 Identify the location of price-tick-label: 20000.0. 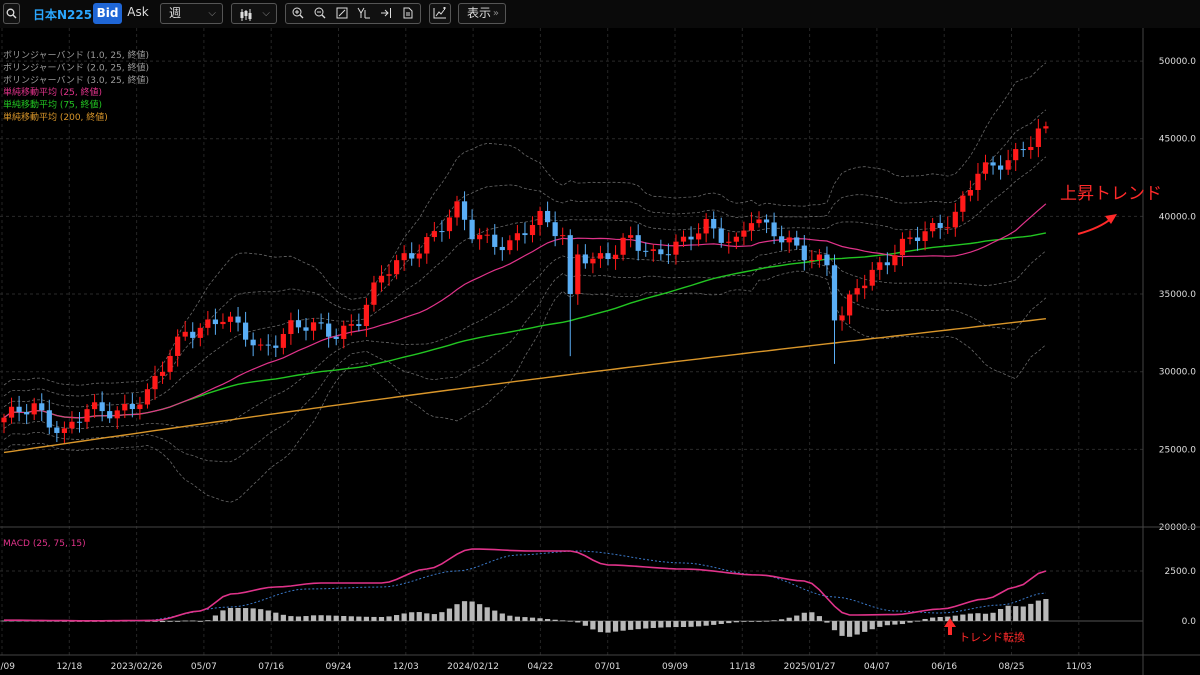
(1177, 528).